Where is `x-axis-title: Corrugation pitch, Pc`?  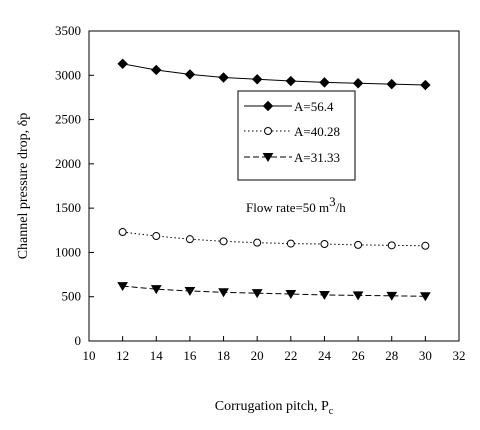
x-axis-title: Corrugation pitch, Pc is located at coordinates (274, 408).